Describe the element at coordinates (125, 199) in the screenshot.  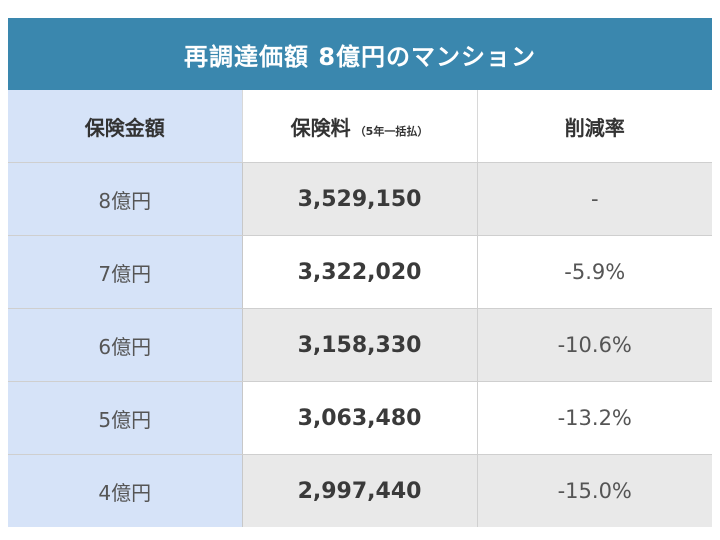
I see `insured-amount-cell: 8億円` at that location.